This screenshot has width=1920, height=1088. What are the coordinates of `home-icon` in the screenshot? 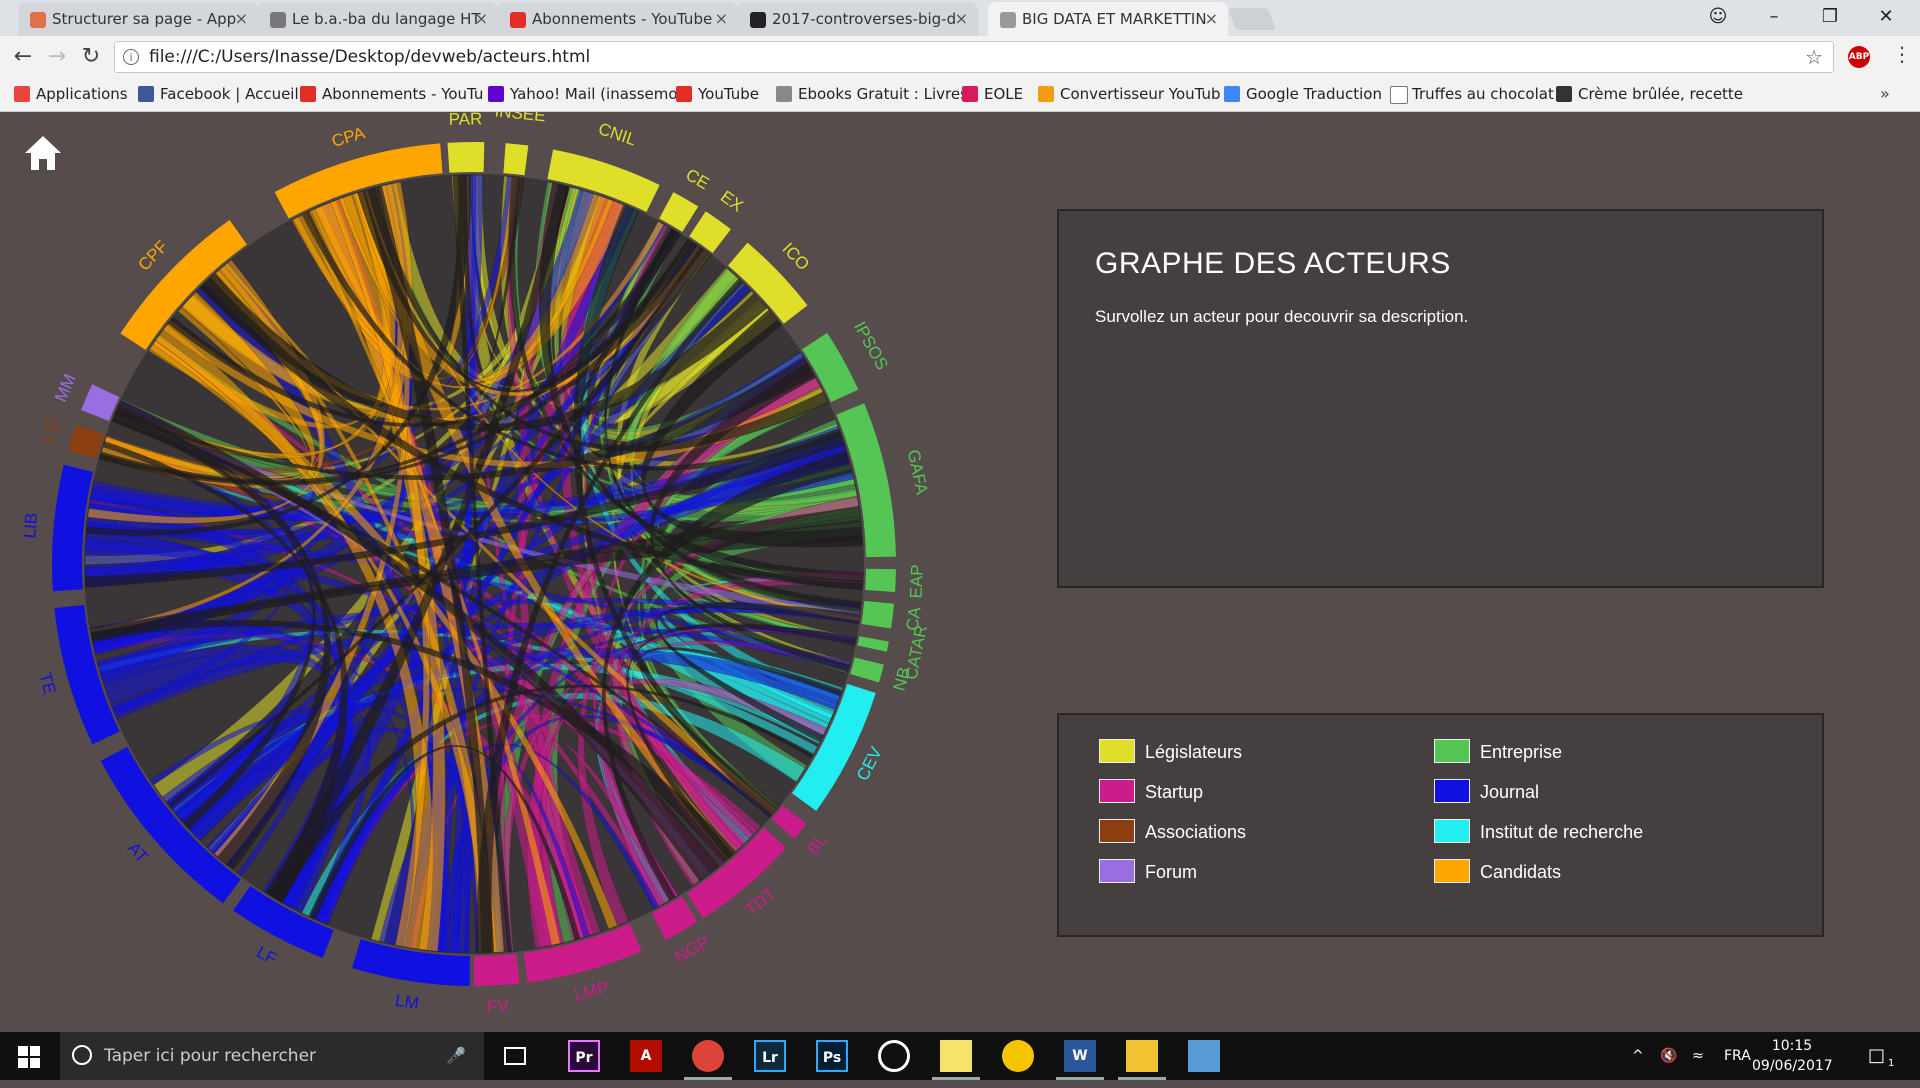 It's located at (43, 153).